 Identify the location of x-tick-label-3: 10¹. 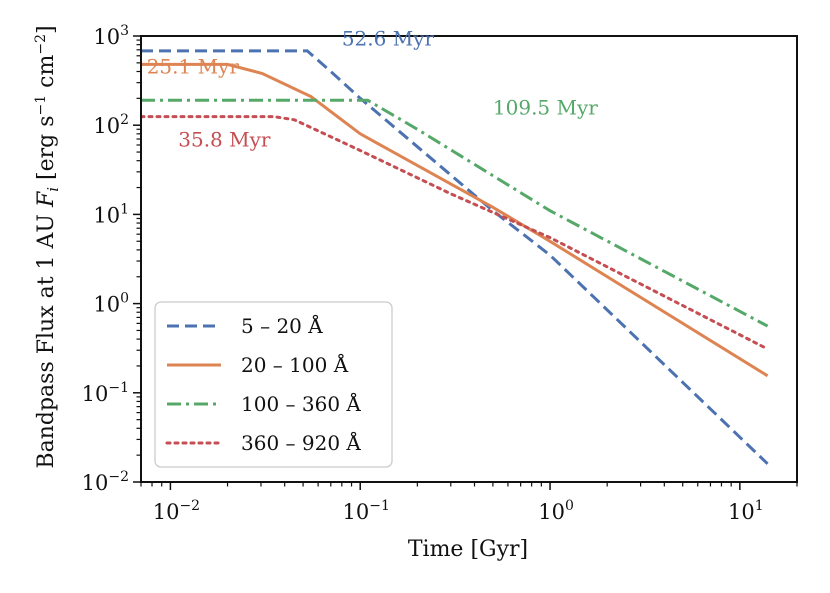
(746, 511).